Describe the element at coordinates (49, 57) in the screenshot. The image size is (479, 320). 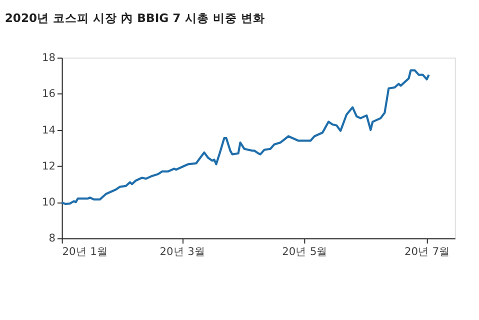
I see `y-tick-label: 18` at that location.